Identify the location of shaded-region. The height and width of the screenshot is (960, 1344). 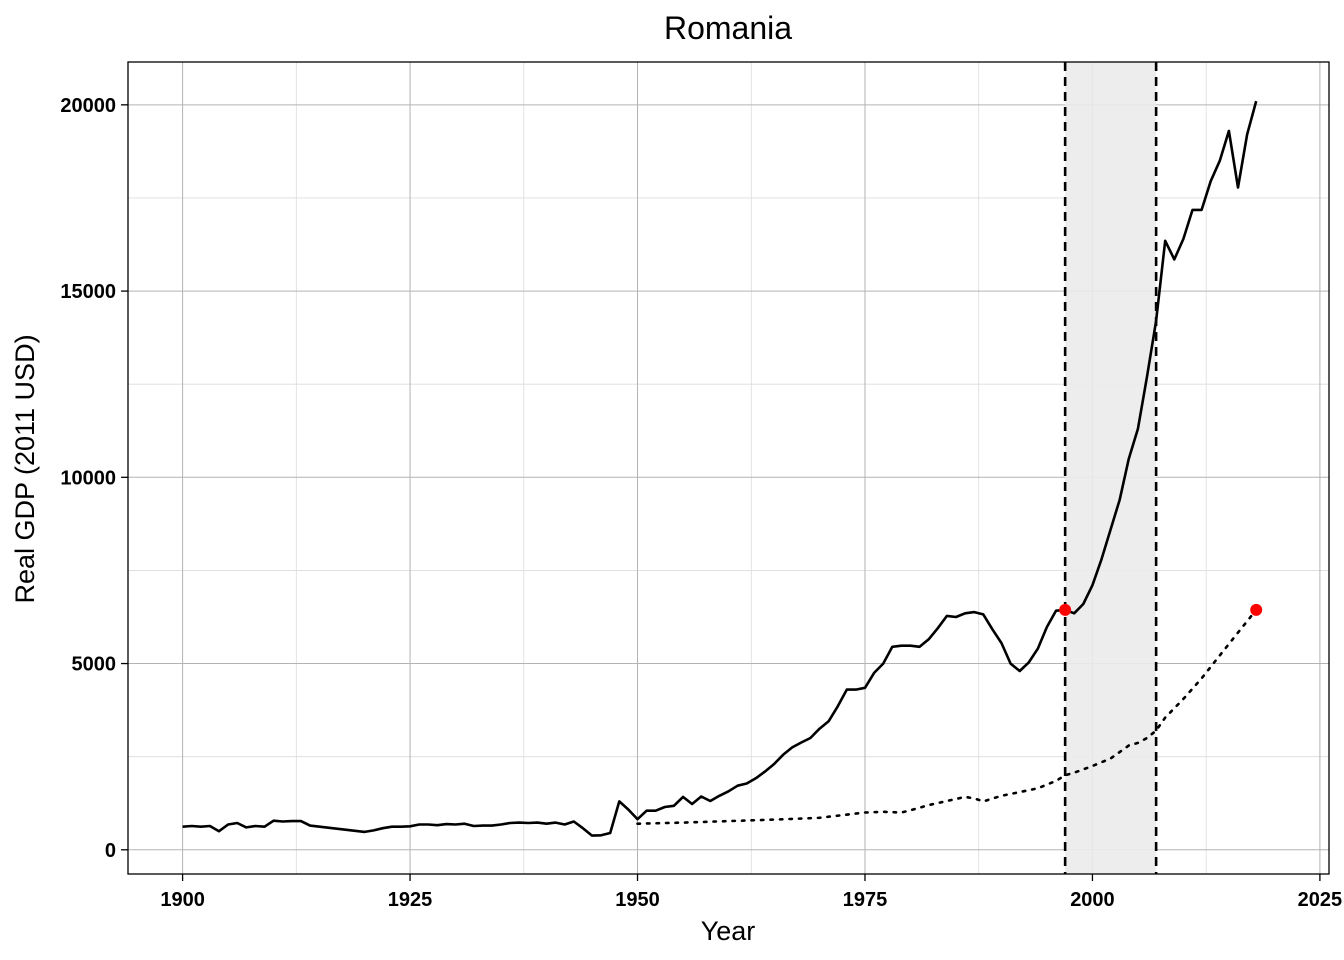
(1110, 468).